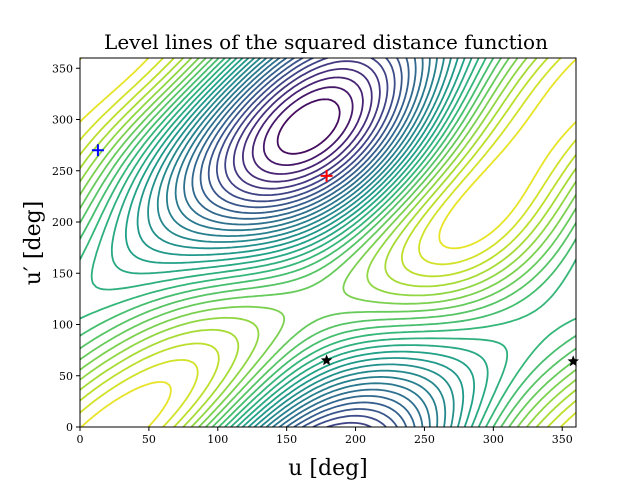 The height and width of the screenshot is (480, 640). What do you see at coordinates (286, 439) in the screenshot?
I see `x-tick-label: 150` at bounding box center [286, 439].